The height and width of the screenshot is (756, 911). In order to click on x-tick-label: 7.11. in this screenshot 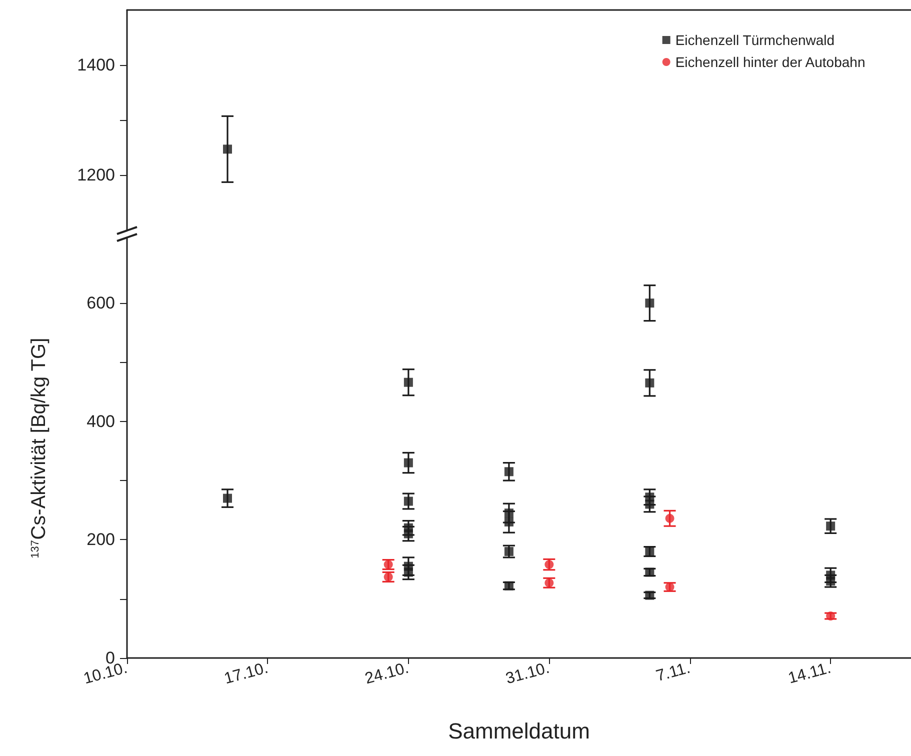, I will do `click(673, 673)`.